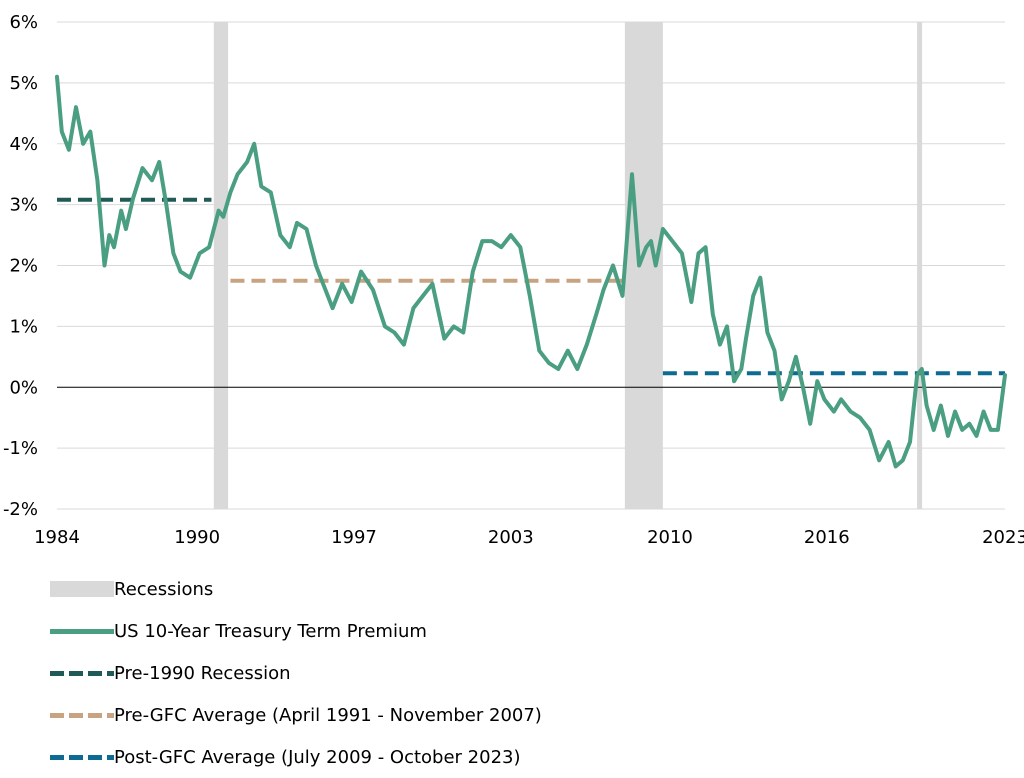 Image resolution: width=1024 pixels, height=778 pixels. I want to click on y-tick-label: -2%, so click(20, 509).